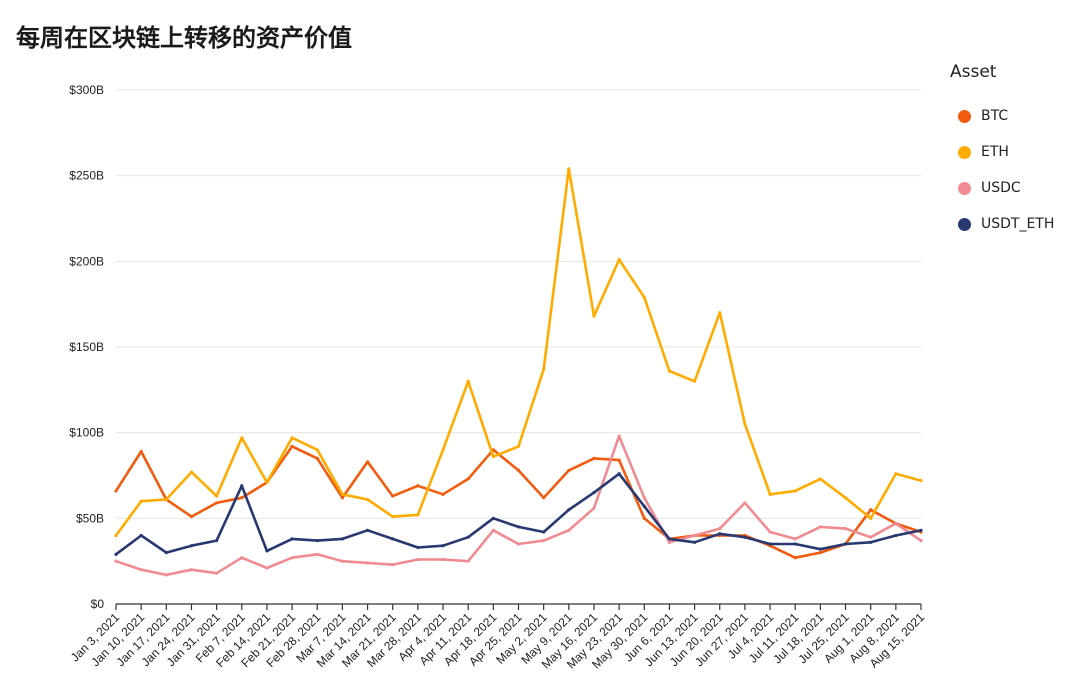 The image size is (1080, 691). I want to click on legend-label: ETH, so click(995, 152).